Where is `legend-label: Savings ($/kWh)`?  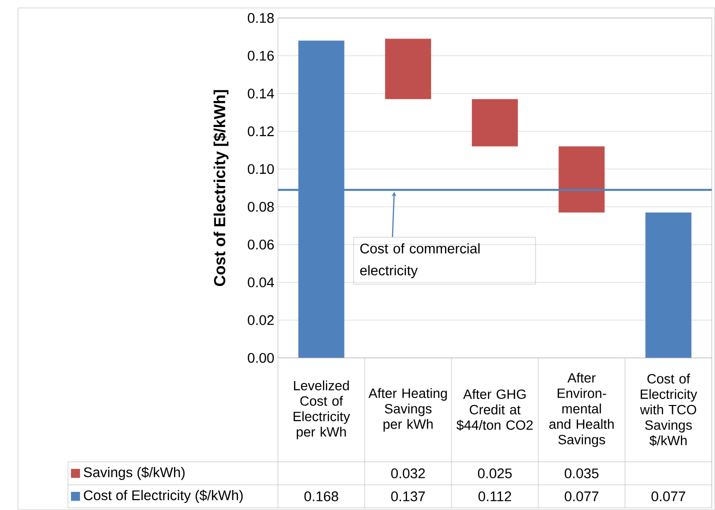
legend-label: Savings ($/kWh) is located at coordinates (134, 473).